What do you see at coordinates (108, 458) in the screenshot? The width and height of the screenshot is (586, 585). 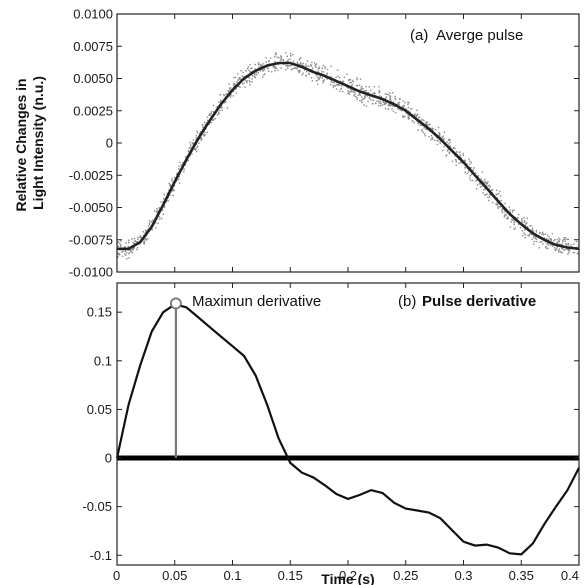 I see `y-tick-label: 0` at bounding box center [108, 458].